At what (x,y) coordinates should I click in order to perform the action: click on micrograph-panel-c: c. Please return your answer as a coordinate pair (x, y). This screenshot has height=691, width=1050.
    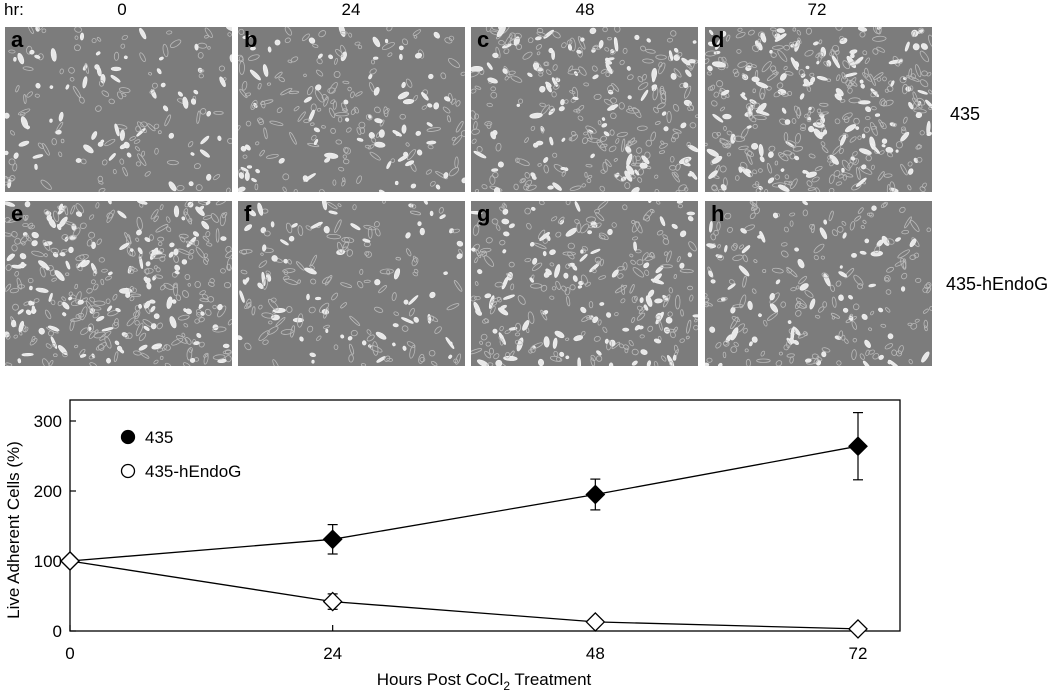
    Looking at the image, I should click on (584, 109).